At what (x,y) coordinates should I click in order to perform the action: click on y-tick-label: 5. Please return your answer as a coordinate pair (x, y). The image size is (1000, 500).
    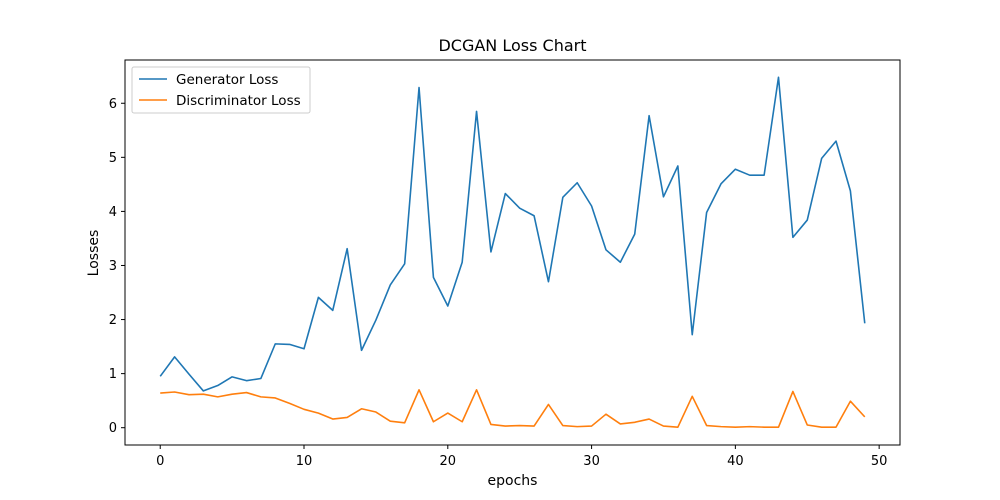
    Looking at the image, I should click on (113, 158).